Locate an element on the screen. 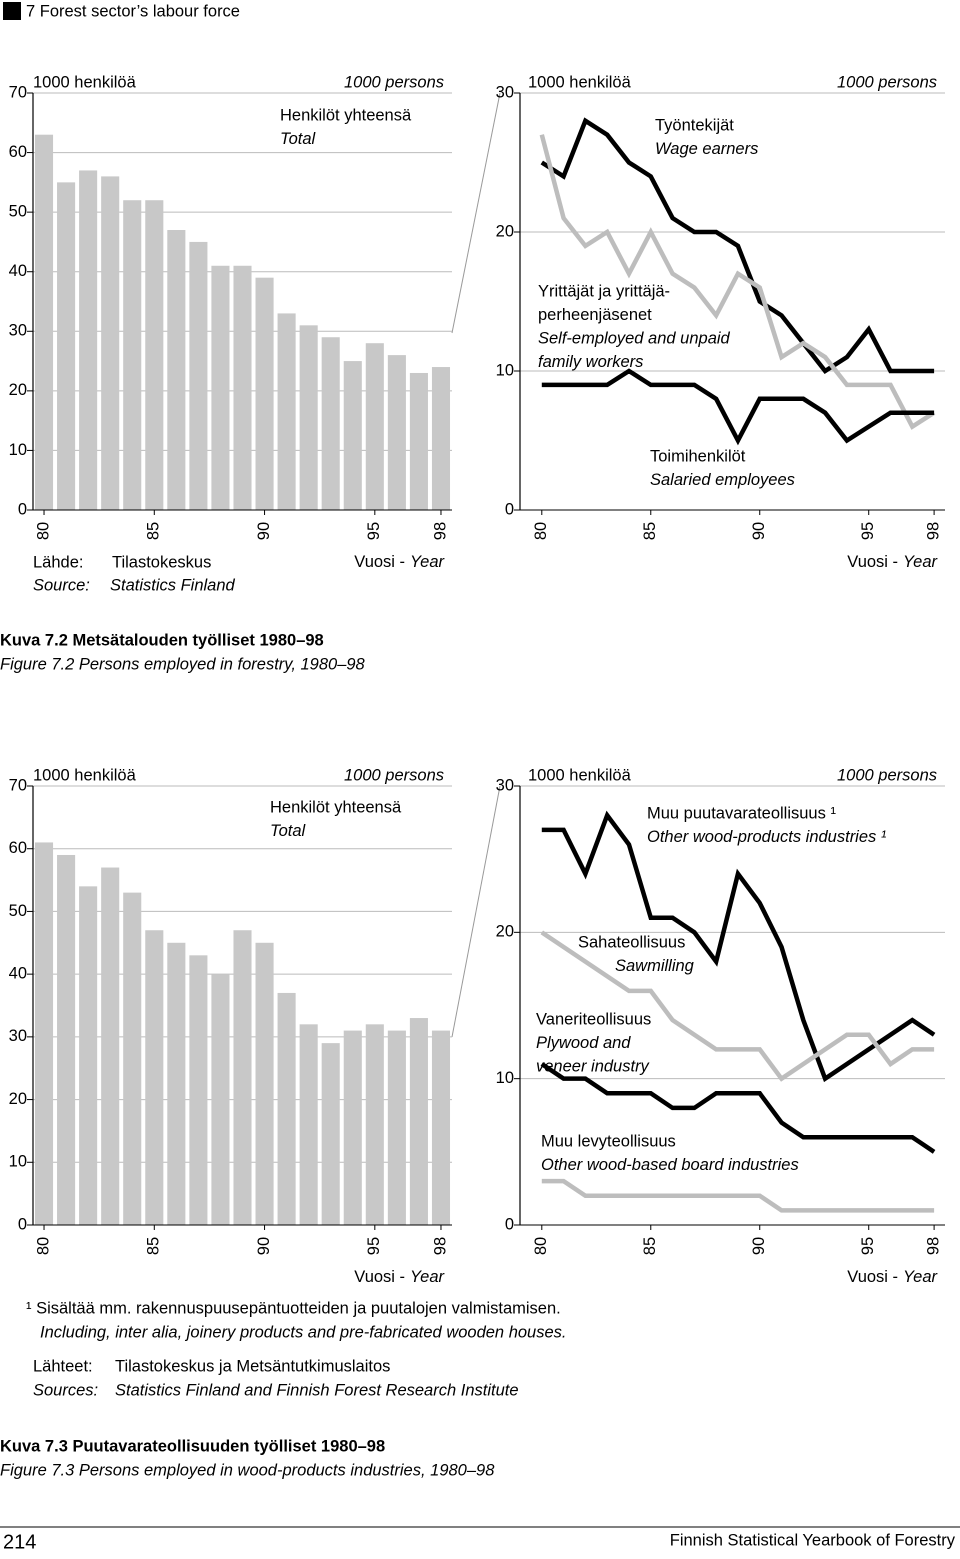 This screenshot has width=960, height=1559. source-label: Sources: is located at coordinates (65, 1390).